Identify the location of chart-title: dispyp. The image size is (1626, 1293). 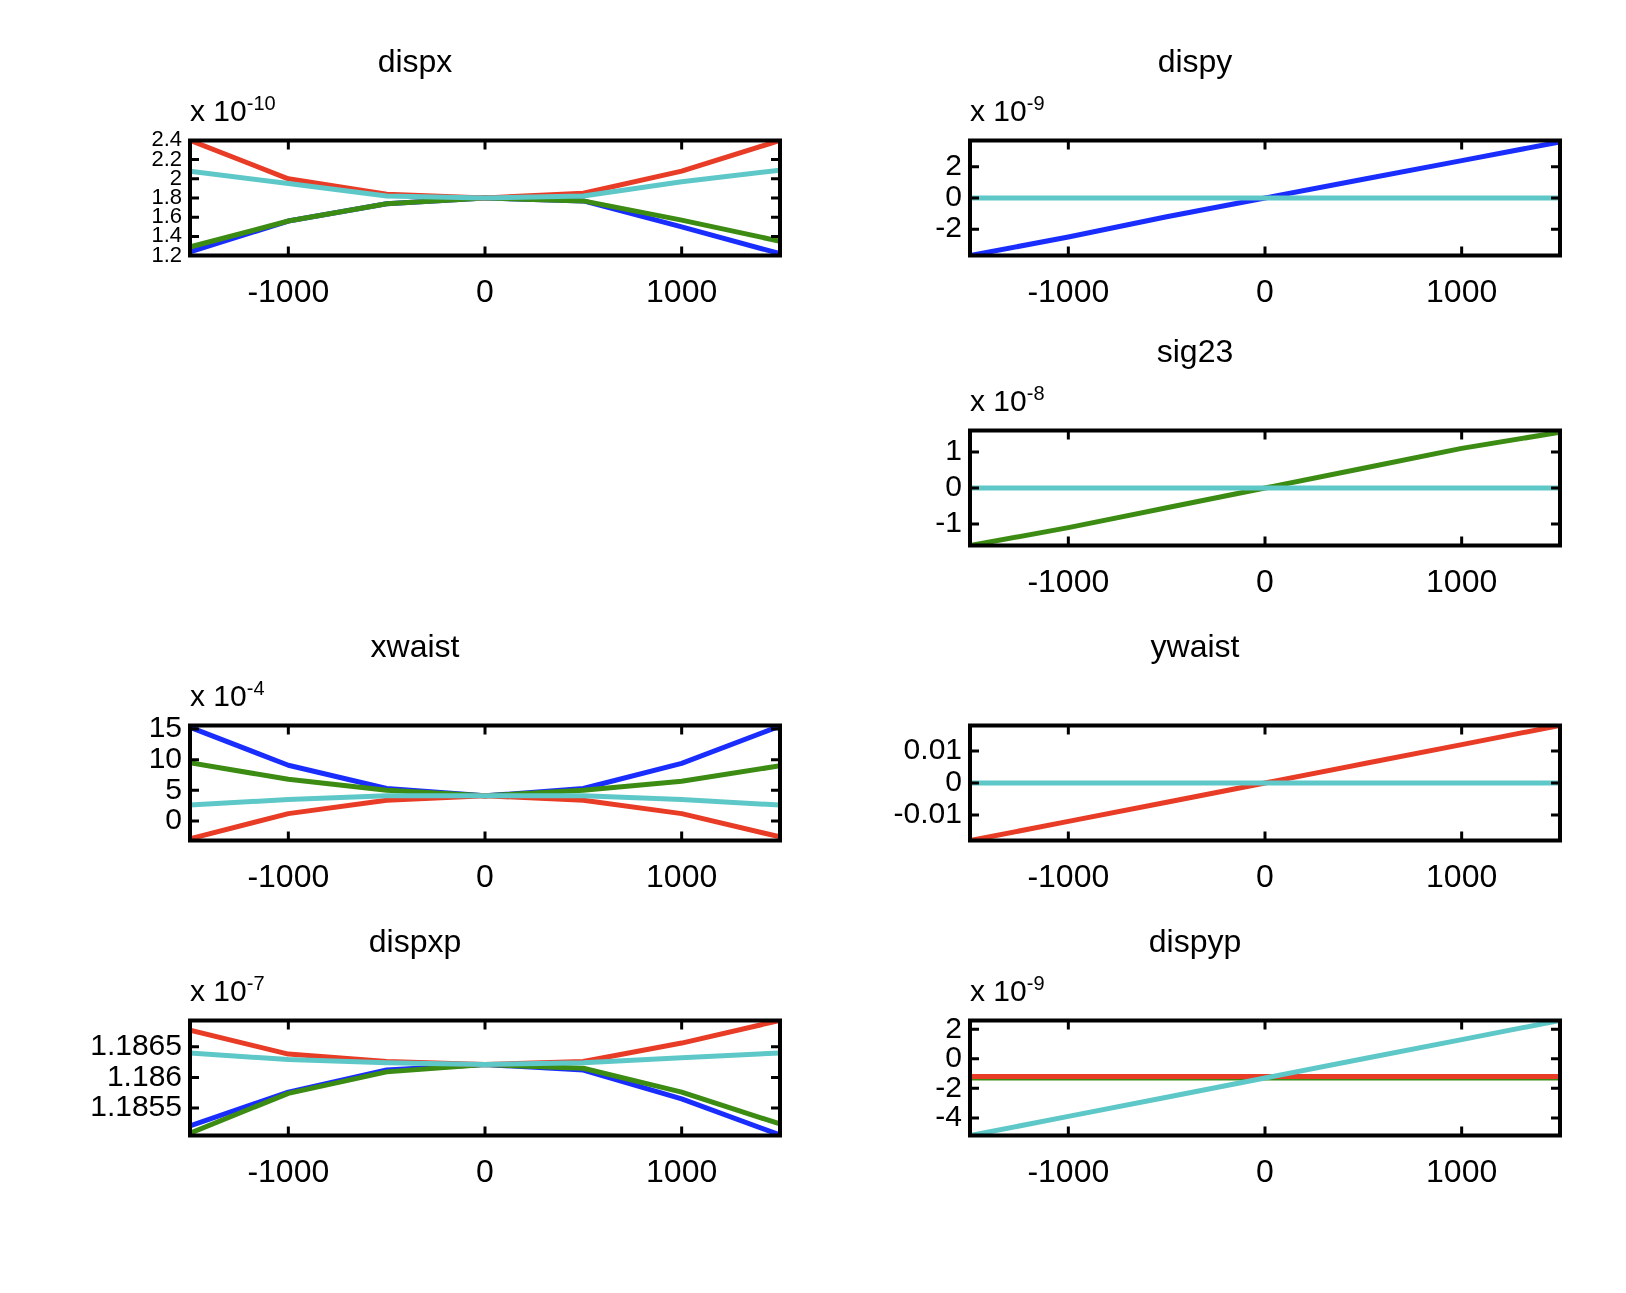
(1195, 941).